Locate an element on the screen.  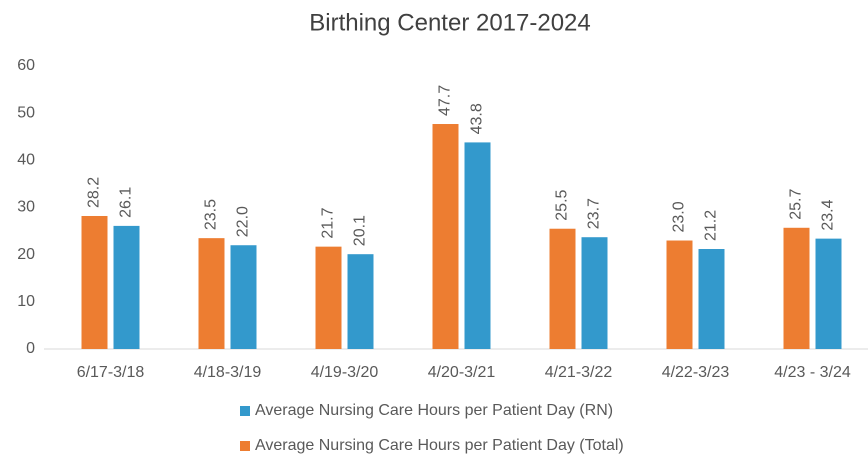
data-label: 21.2 is located at coordinates (711, 225).